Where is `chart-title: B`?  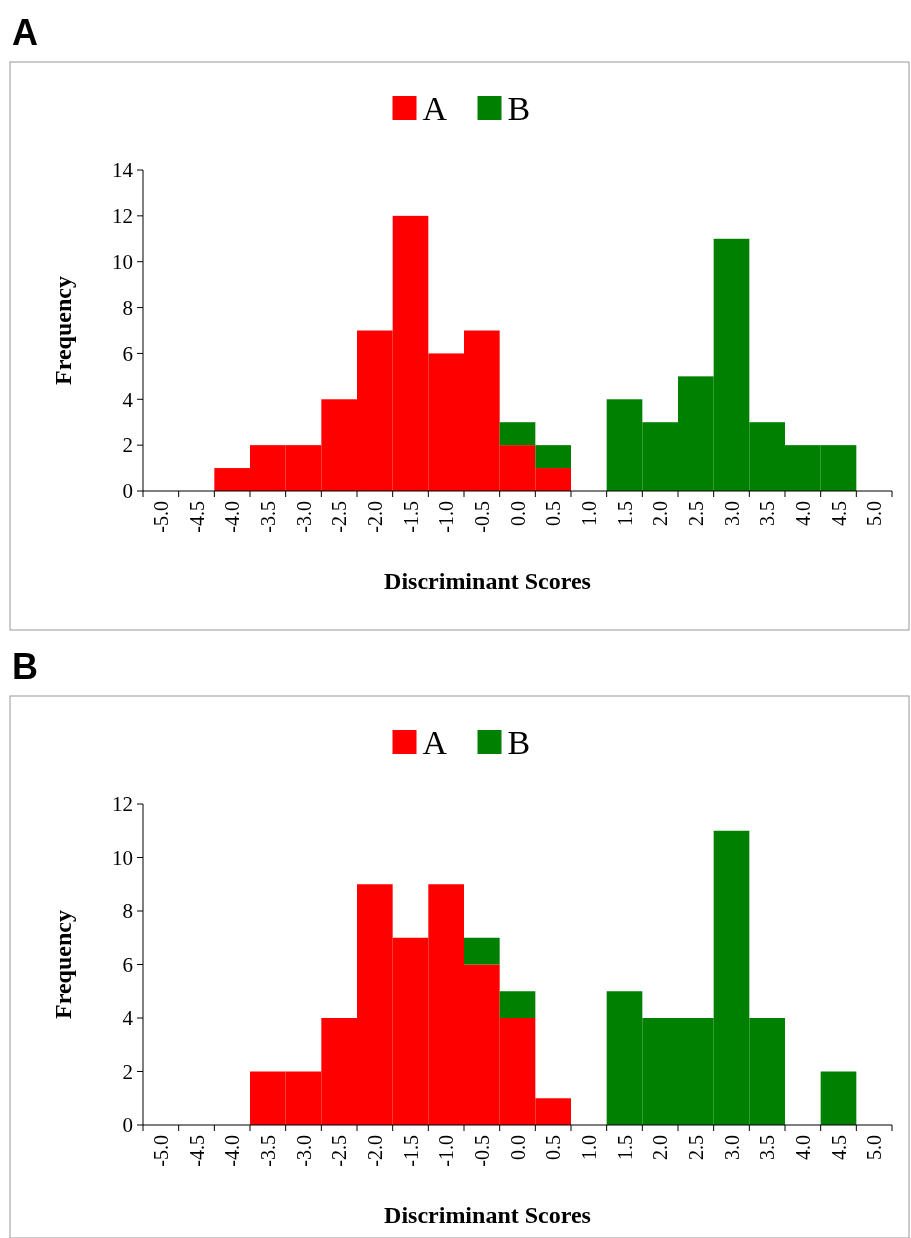 chart-title: B is located at coordinates (25, 666).